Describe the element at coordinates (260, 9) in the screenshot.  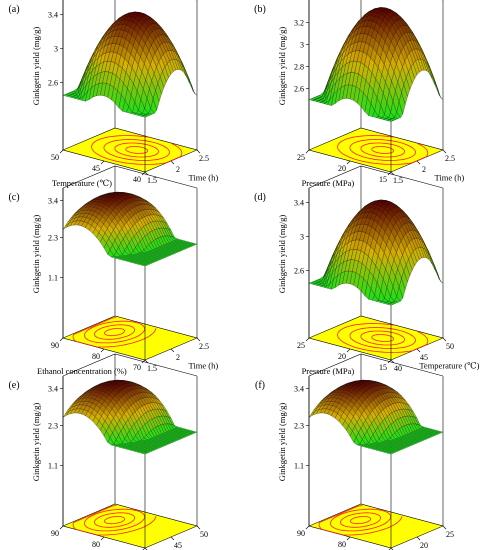
I see `panel-label: (b)` at that location.